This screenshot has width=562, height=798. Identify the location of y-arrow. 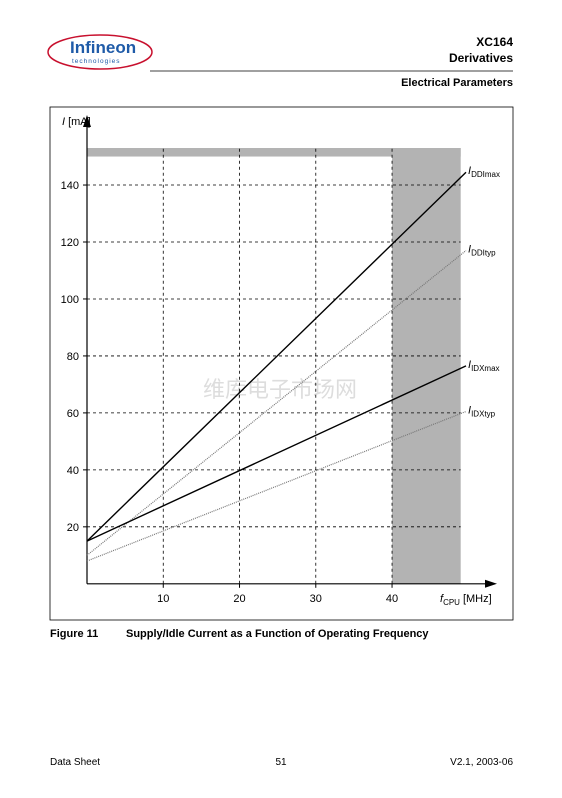
(87, 121).